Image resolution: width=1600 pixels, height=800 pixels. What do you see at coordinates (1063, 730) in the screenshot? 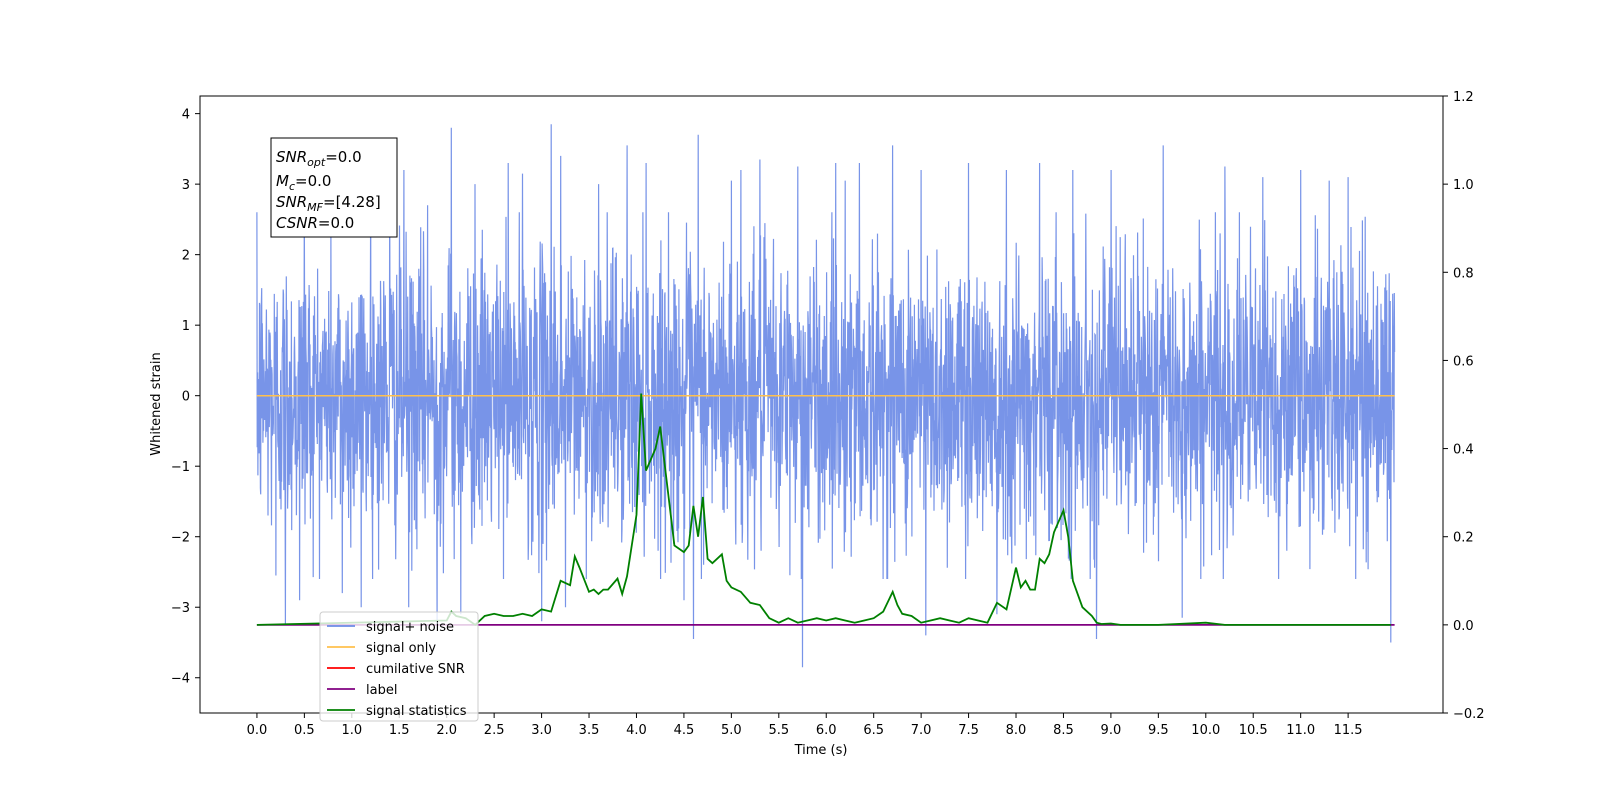
I see `x-tick-label: 8.5` at bounding box center [1063, 730].